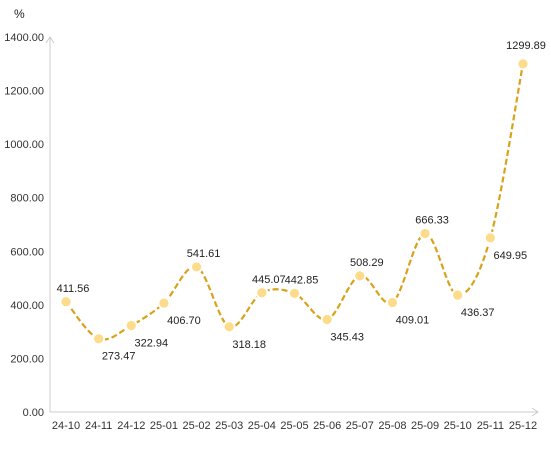 This screenshot has height=451, width=551. What do you see at coordinates (302, 280) in the screenshot?
I see `data-label: 442.85` at bounding box center [302, 280].